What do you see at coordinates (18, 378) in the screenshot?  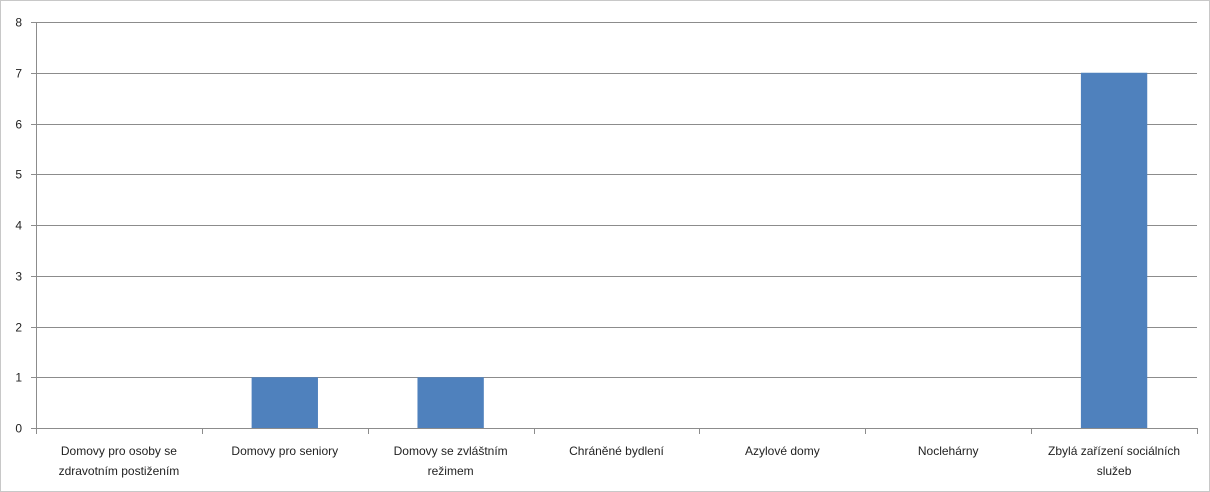 I see `y-tick-label: 1` at bounding box center [18, 378].